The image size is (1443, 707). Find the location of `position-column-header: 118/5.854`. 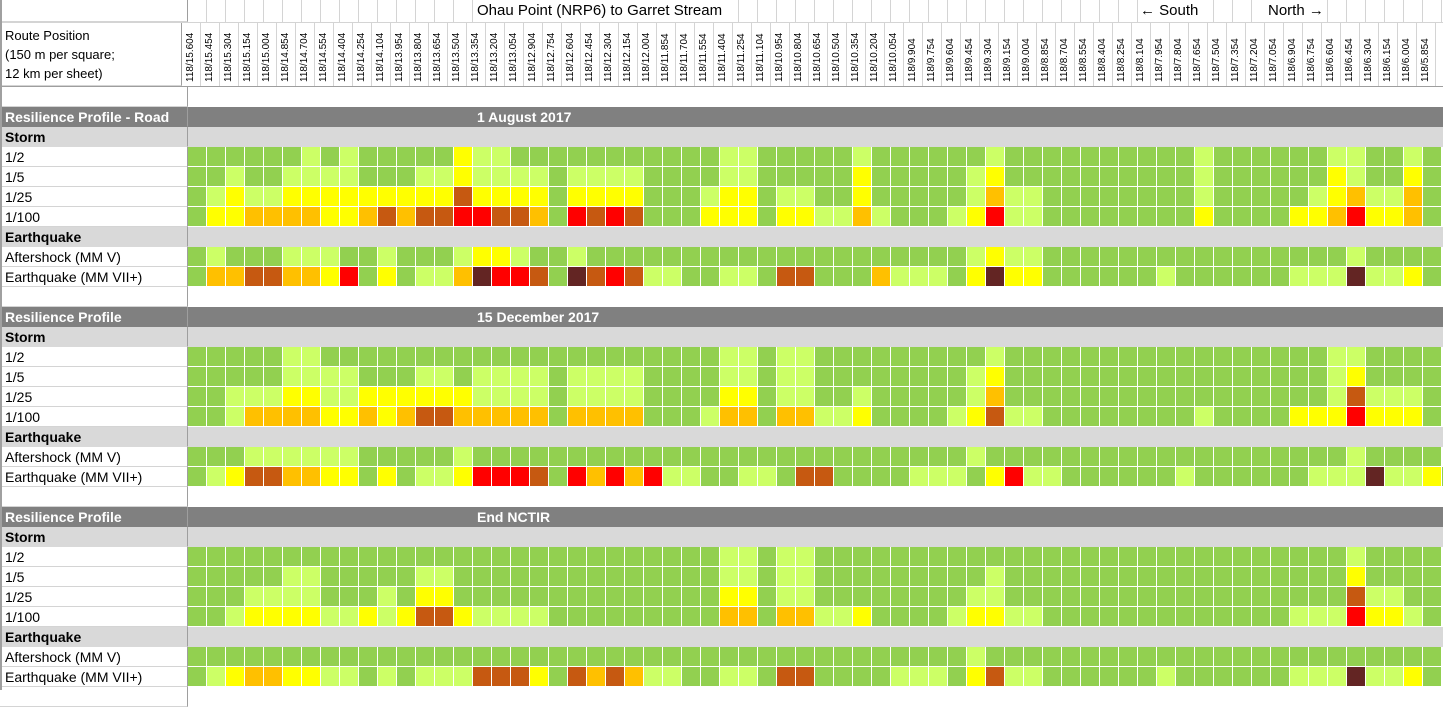

position-column-header: 118/5.854 is located at coordinates (1426, 54).